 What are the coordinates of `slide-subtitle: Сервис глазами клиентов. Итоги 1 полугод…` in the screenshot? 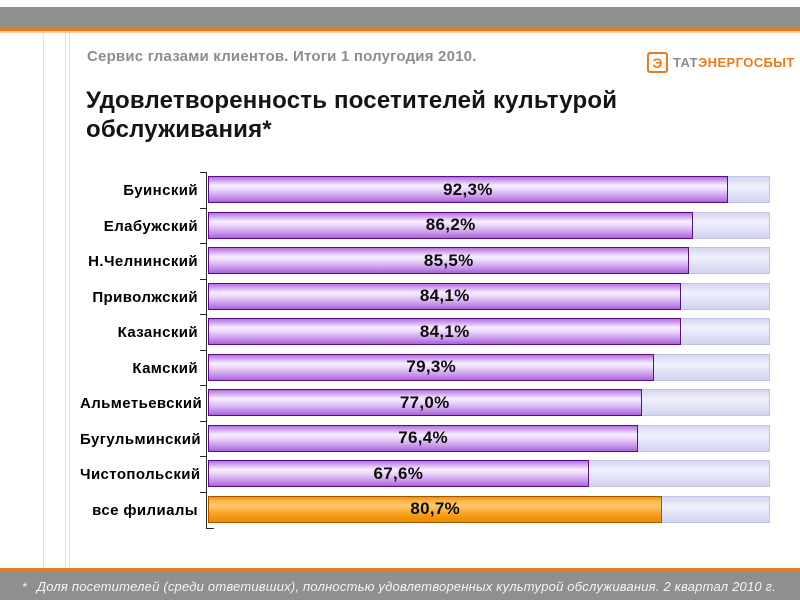 It's located at (282, 56).